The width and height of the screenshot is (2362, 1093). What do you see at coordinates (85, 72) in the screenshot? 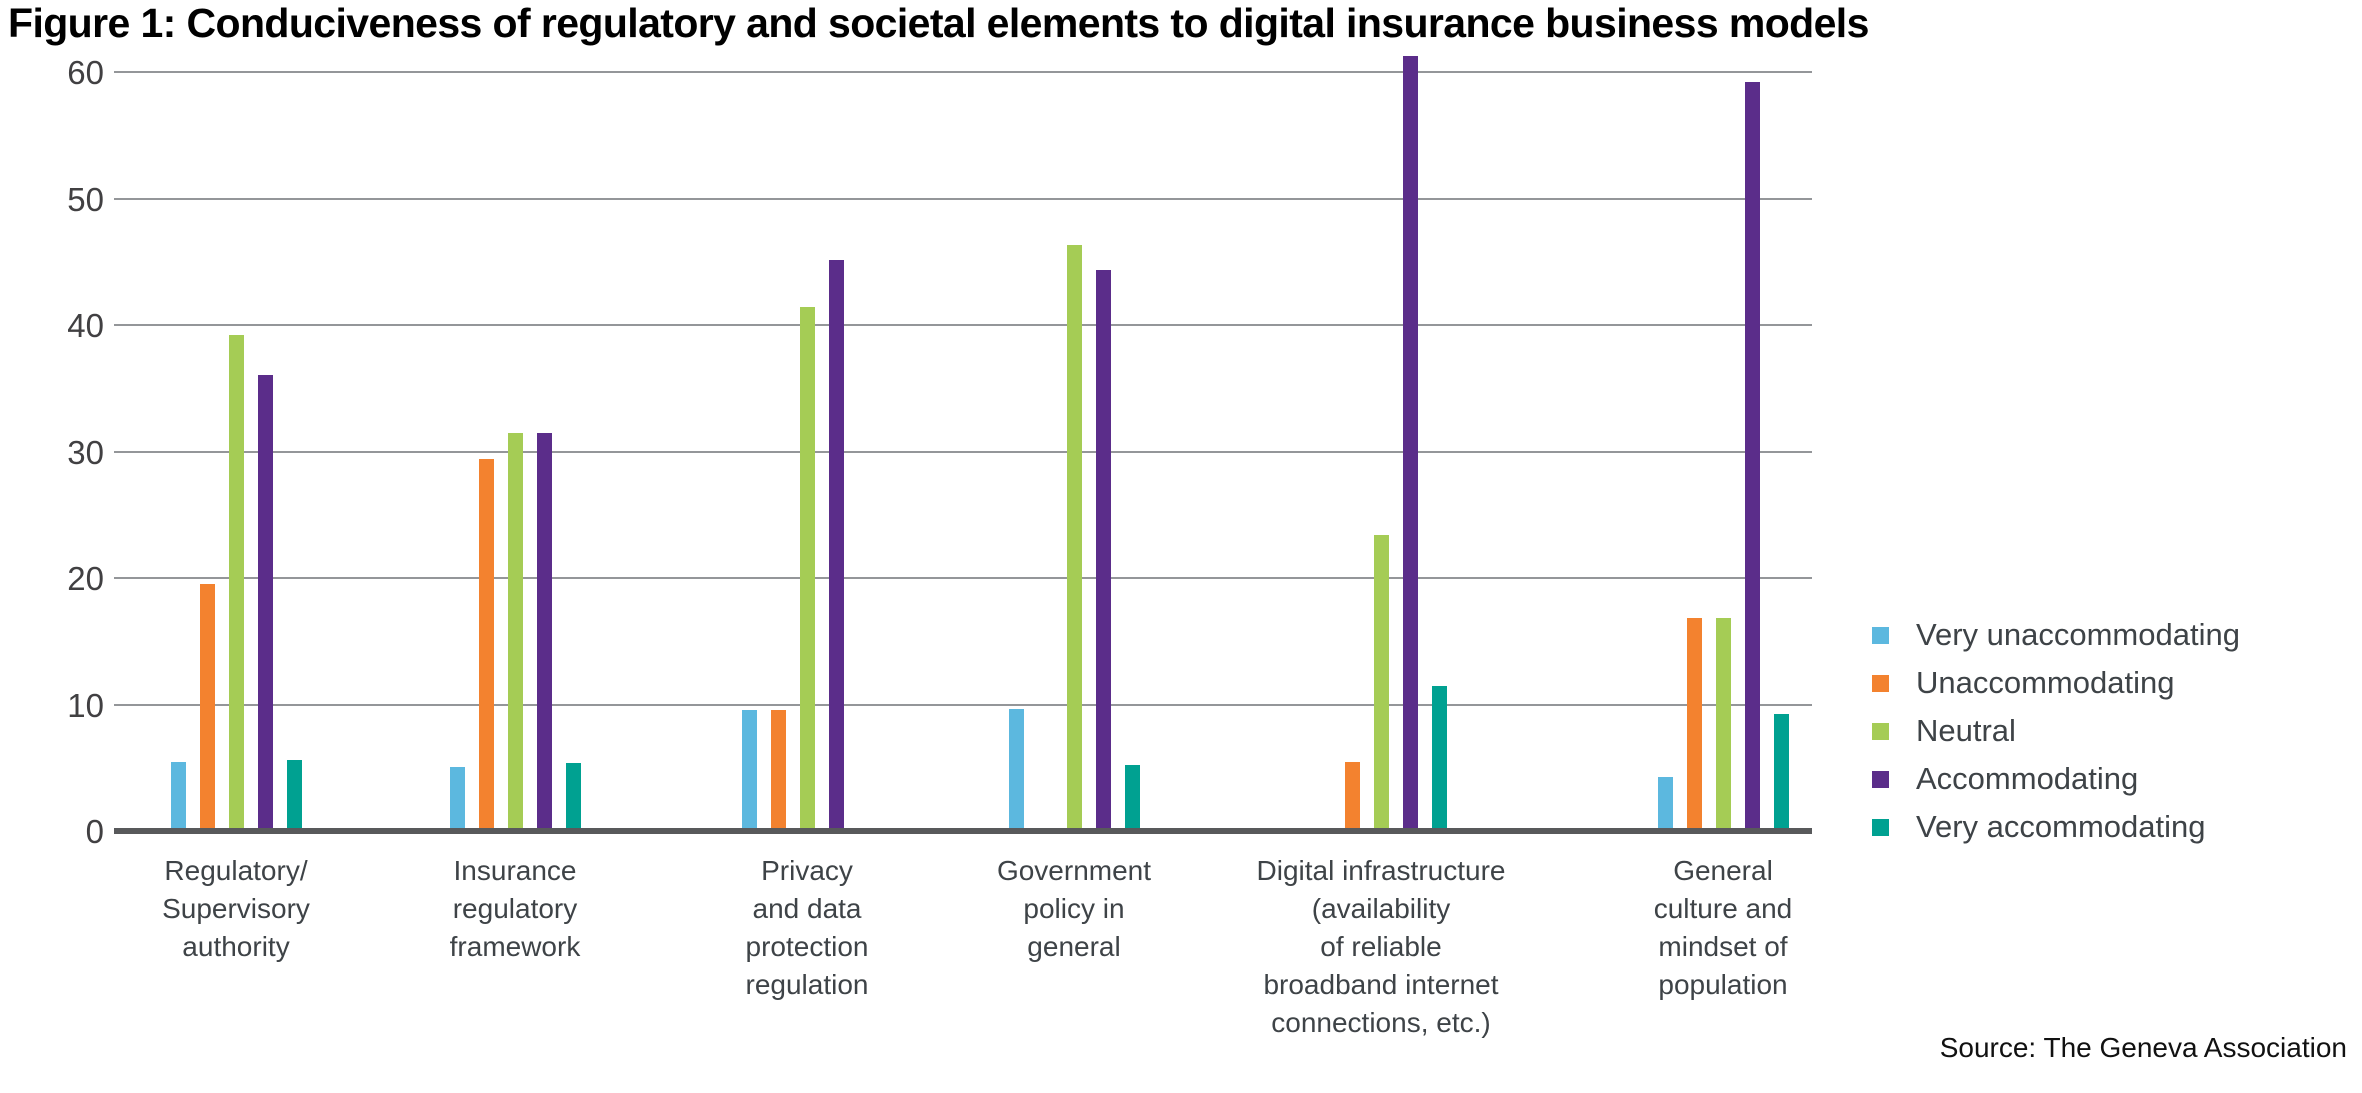
I see `y-tick-label-60: 60` at bounding box center [85, 72].